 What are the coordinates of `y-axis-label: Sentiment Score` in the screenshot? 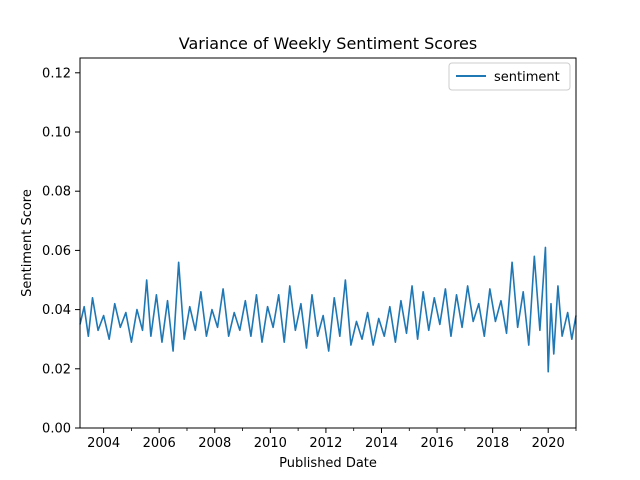 It's located at (27, 243).